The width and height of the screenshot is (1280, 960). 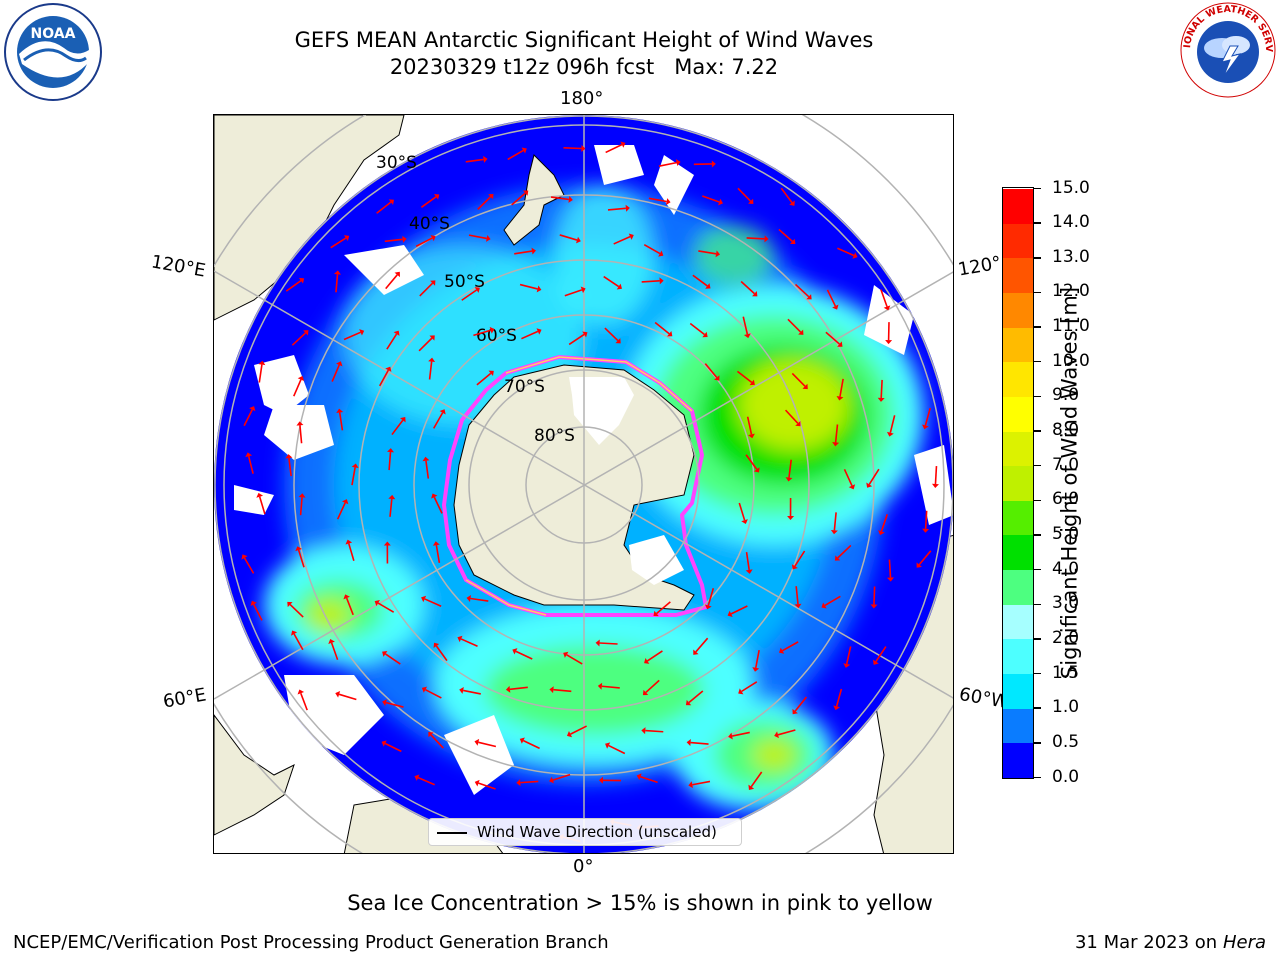 What do you see at coordinates (429, 224) in the screenshot?
I see `lat-label-40s: 40°S` at bounding box center [429, 224].